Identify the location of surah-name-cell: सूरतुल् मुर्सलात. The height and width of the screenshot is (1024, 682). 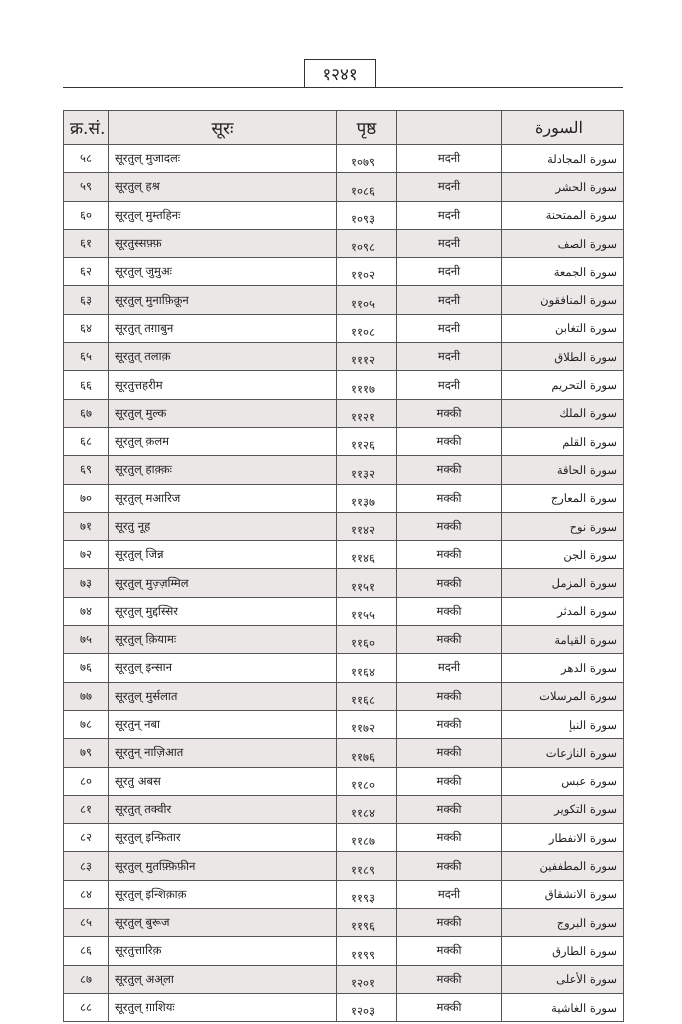
(222, 696).